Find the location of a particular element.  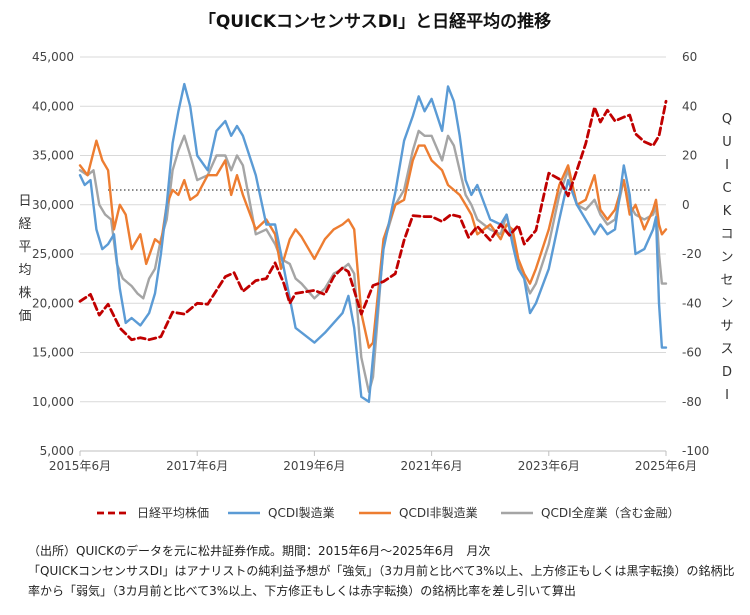

axis-label-char: 価 is located at coordinates (24, 316).